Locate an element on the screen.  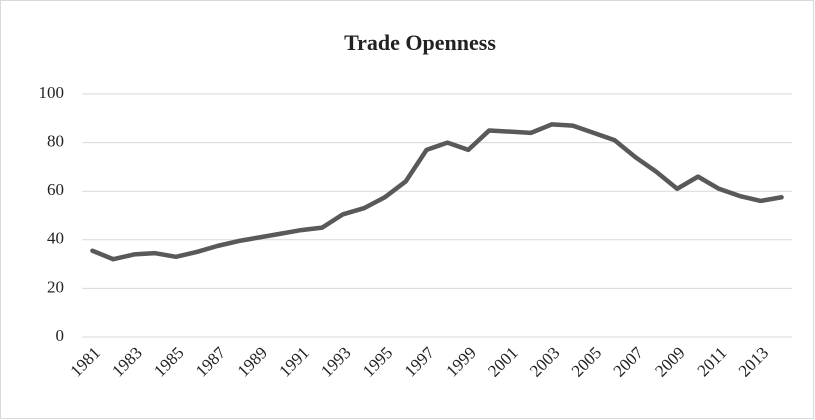
y-tick-label: 20 is located at coordinates (55, 286).